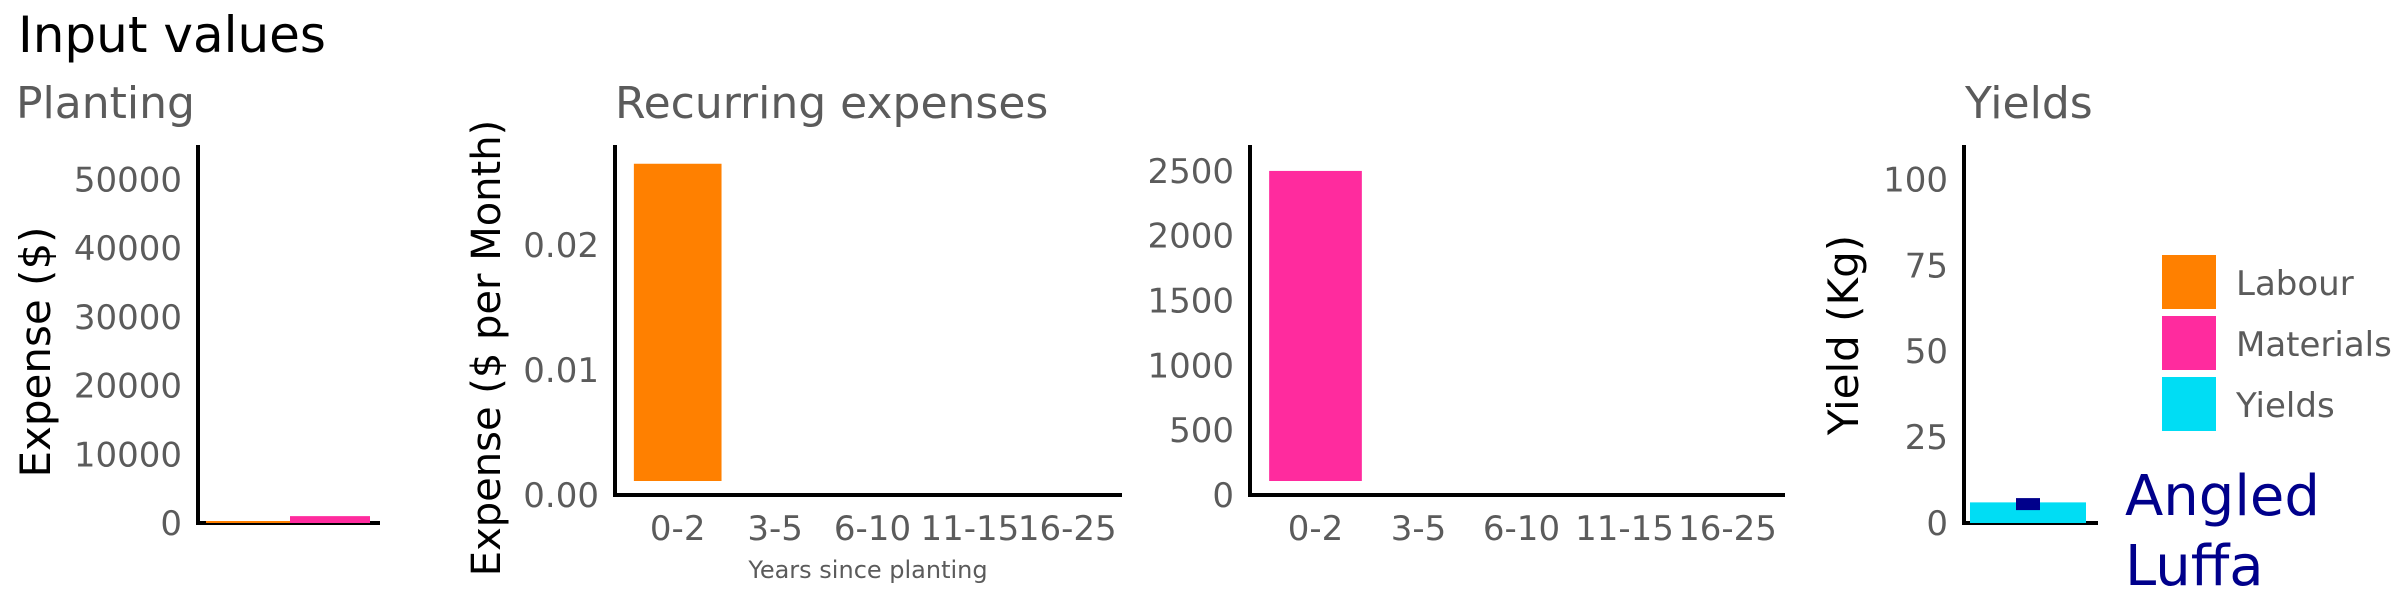  I want to click on y-axis-label: Expense ($ per Month), so click(487, 348).